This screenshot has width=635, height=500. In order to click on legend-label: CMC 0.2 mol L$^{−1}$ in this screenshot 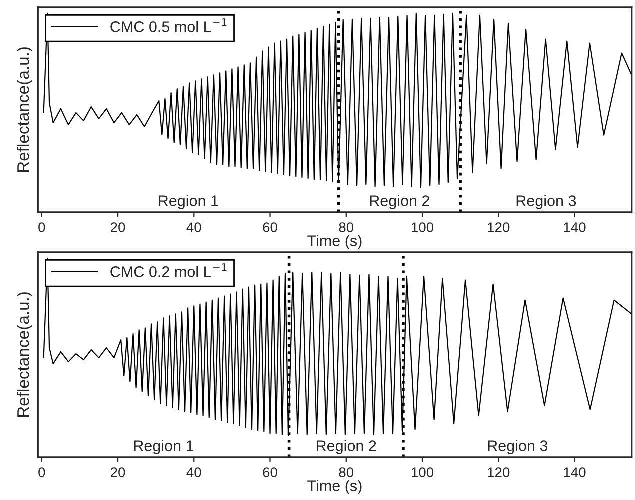, I will do `click(168, 271)`.